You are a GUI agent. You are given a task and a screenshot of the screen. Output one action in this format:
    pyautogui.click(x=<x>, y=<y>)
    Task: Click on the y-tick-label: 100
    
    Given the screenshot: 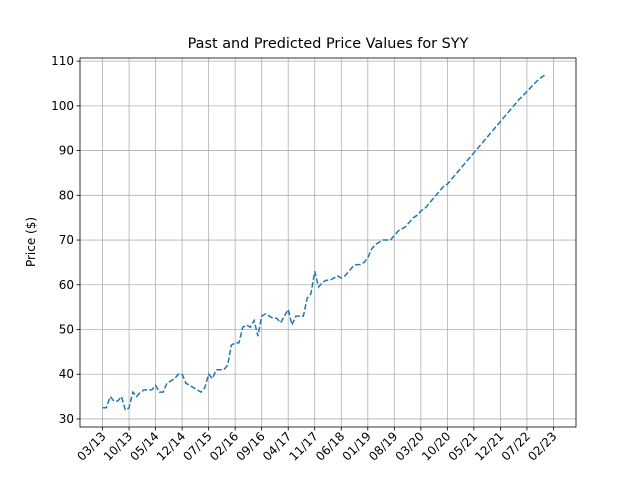 What is the action you would take?
    pyautogui.click(x=62, y=106)
    